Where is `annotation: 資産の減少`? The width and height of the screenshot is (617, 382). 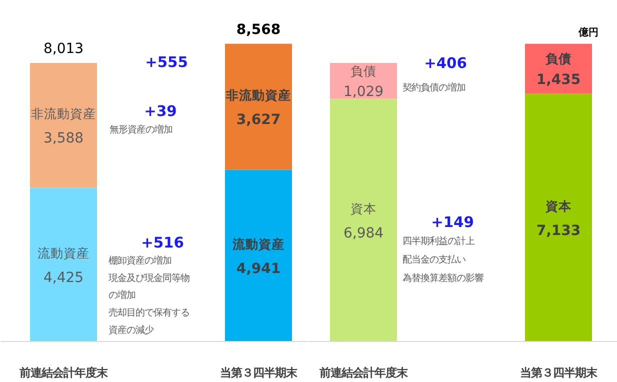
annotation: 資産の減少 is located at coordinates (131, 330).